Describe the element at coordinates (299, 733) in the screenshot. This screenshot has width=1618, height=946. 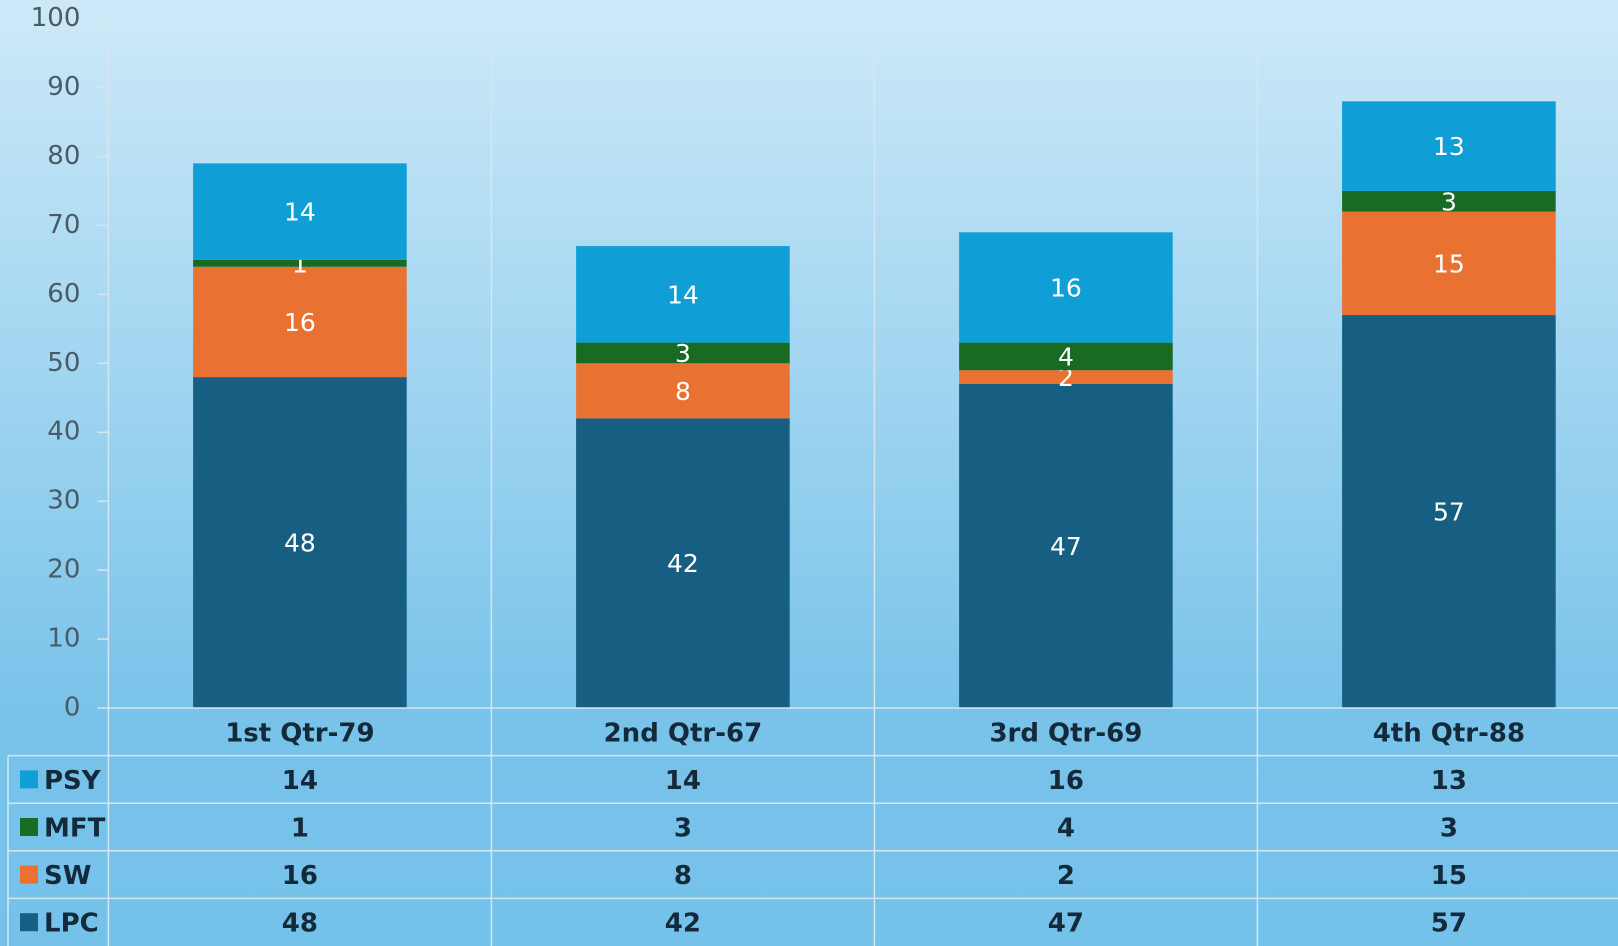
I see `category-label: 1st Qtr-79` at that location.